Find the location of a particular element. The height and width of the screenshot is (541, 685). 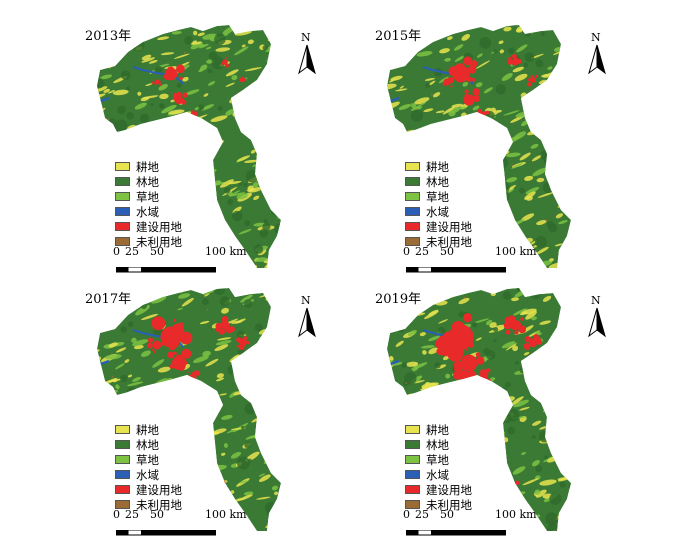

year-label: 2019年 is located at coordinates (398, 299).